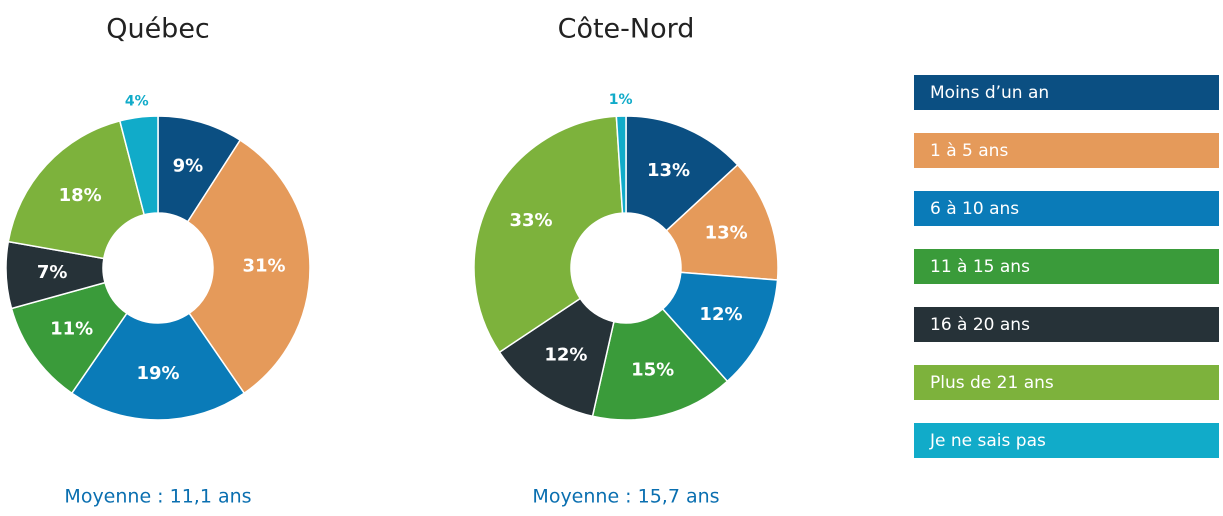 The image size is (1223, 516). Describe the element at coordinates (80, 195) in the screenshot. I see `data-label: 18%` at that location.